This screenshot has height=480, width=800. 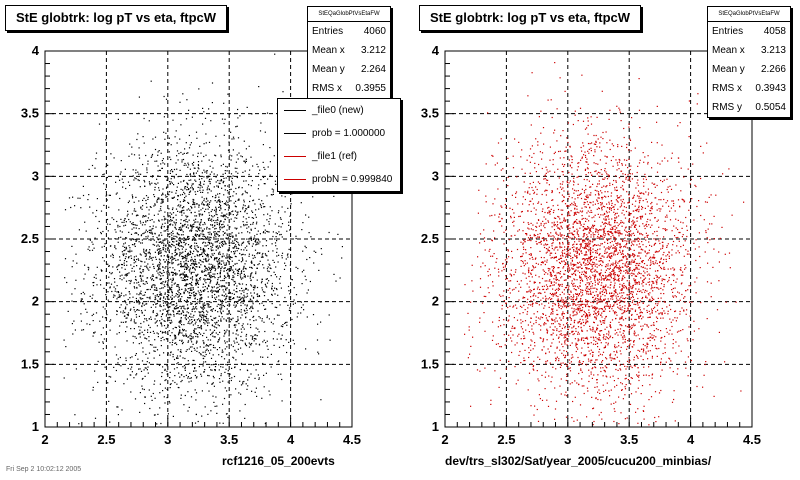 What do you see at coordinates (116, 18) in the screenshot?
I see `left-plot-title: StE globtrk: log pT vs eta, ftpcW` at bounding box center [116, 18].